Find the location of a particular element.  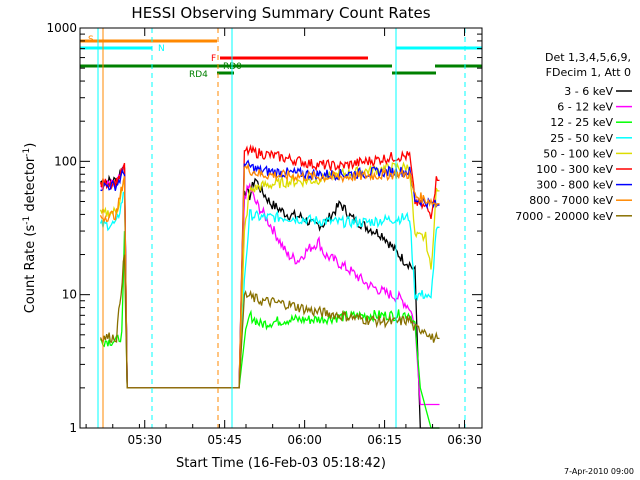

legend-label-6: 300 - 800 keV is located at coordinates (574, 185).